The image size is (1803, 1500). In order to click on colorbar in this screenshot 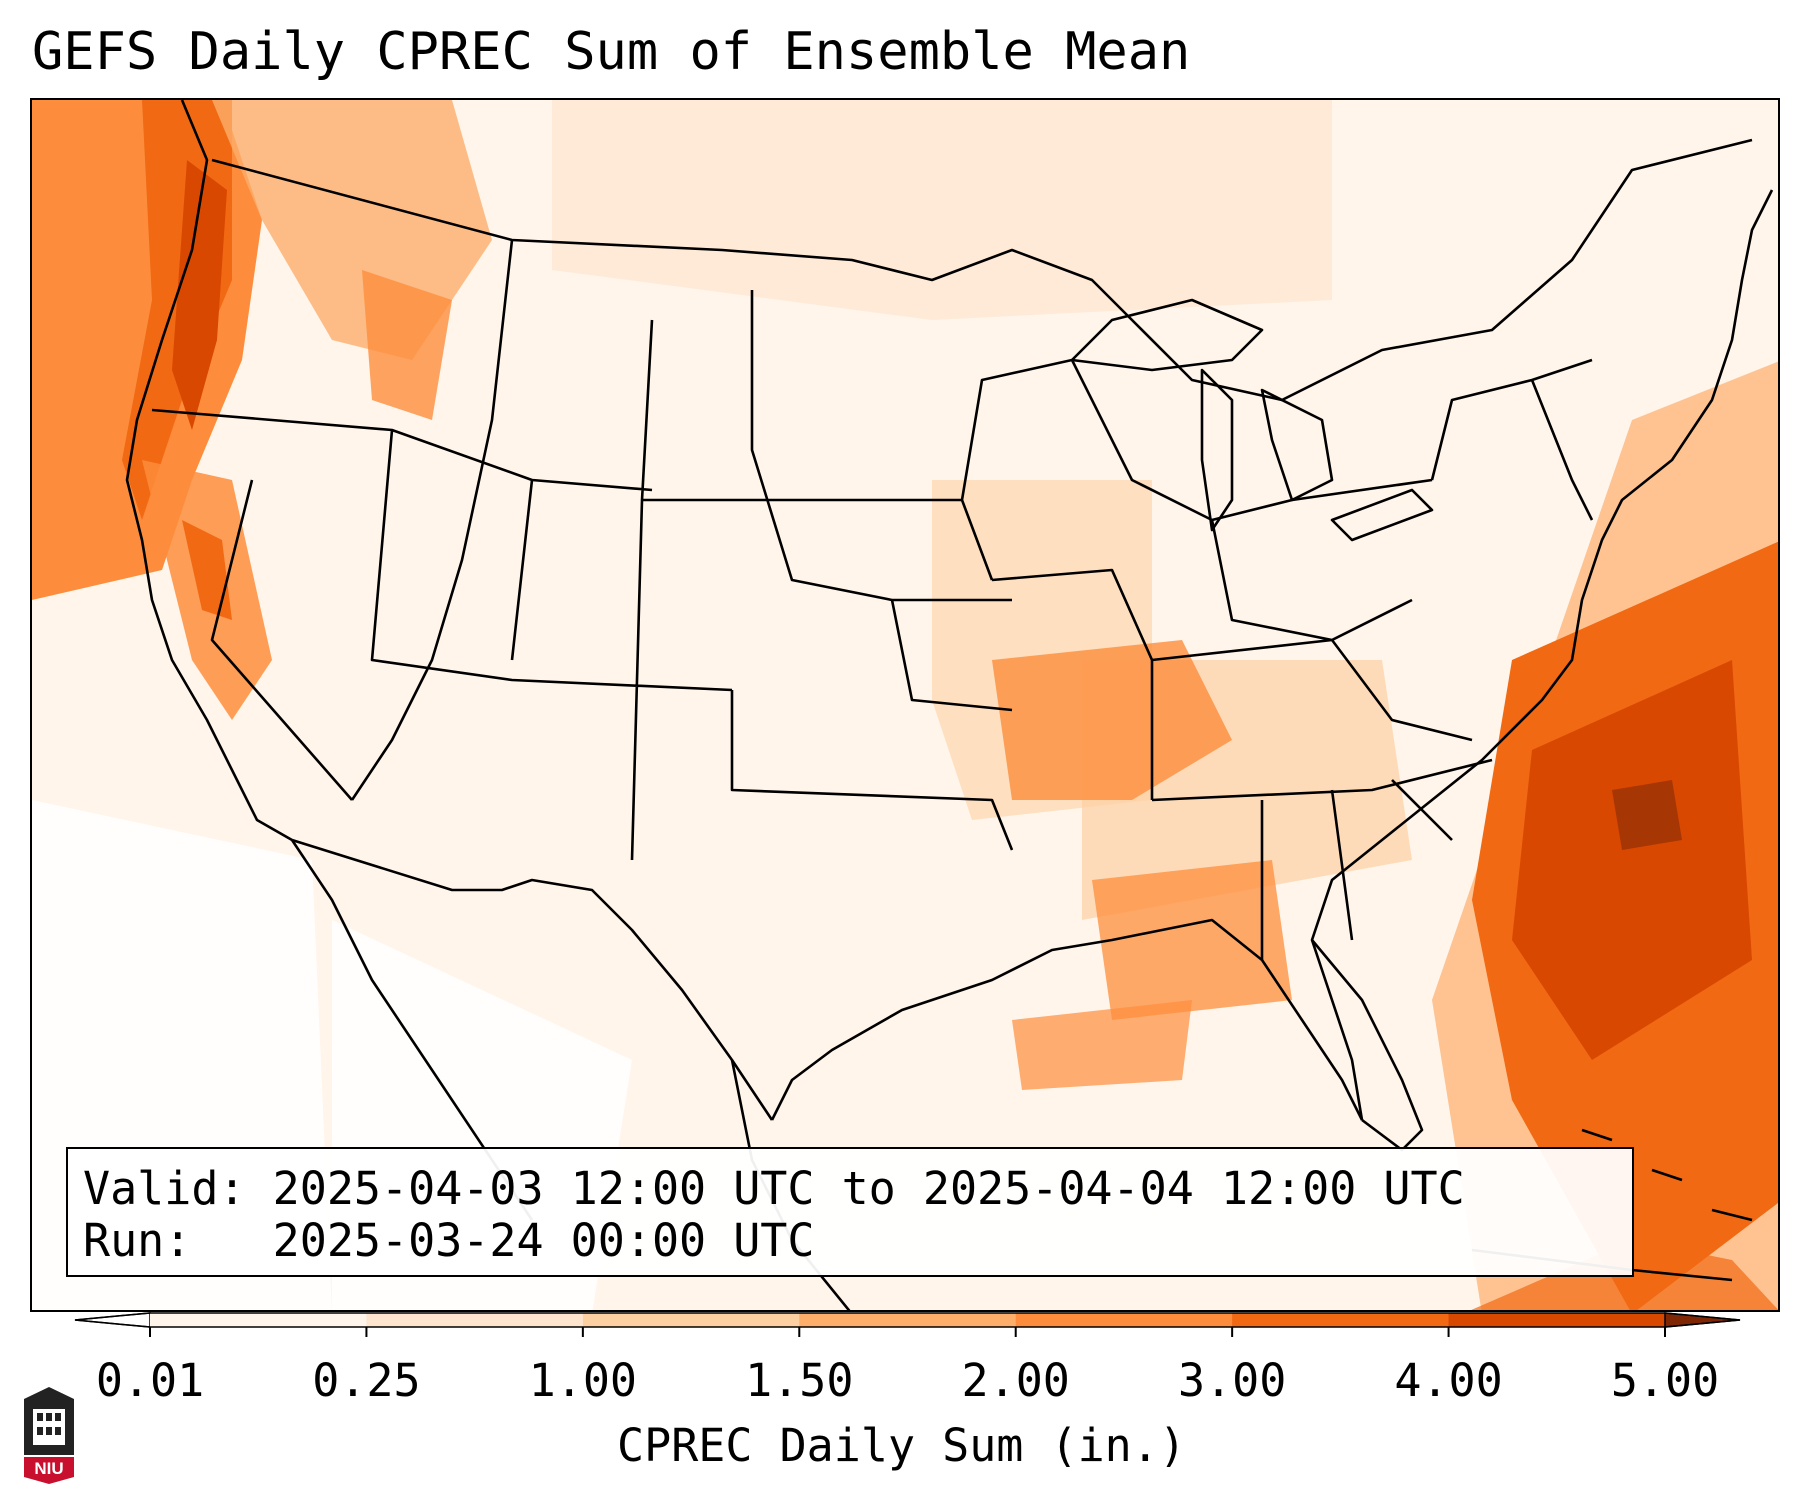, I will do `click(907, 1324)`.